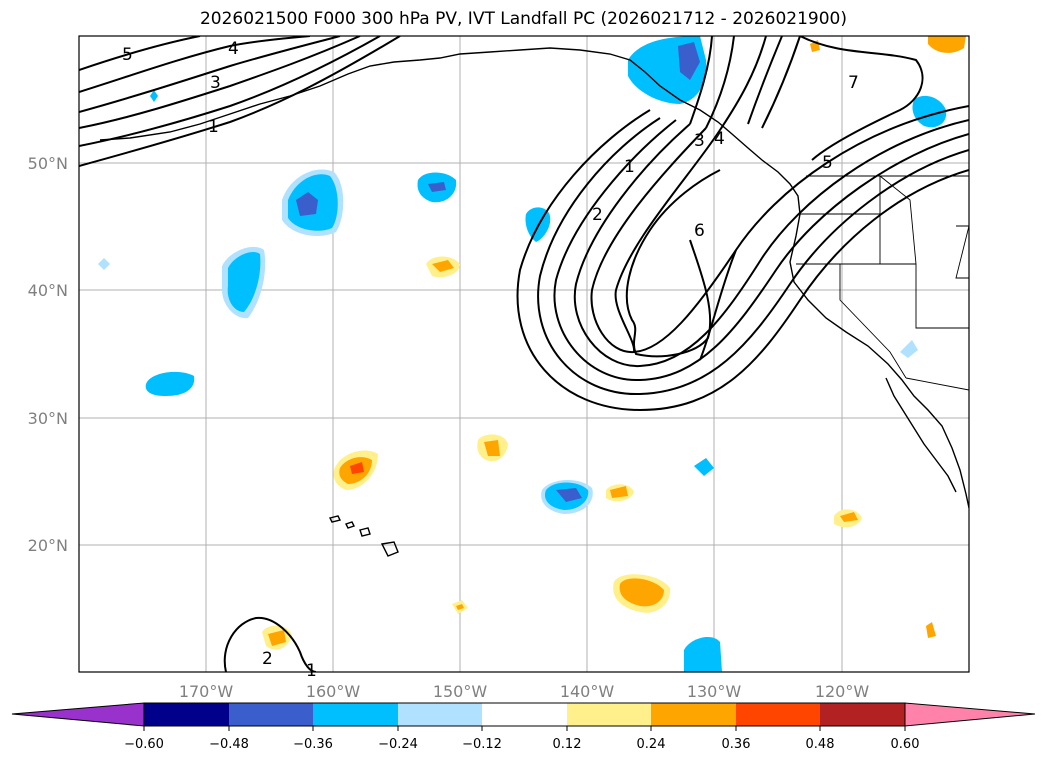  What do you see at coordinates (651, 744) in the screenshot?
I see `colorbar-tick-label: 0.24` at bounding box center [651, 744].